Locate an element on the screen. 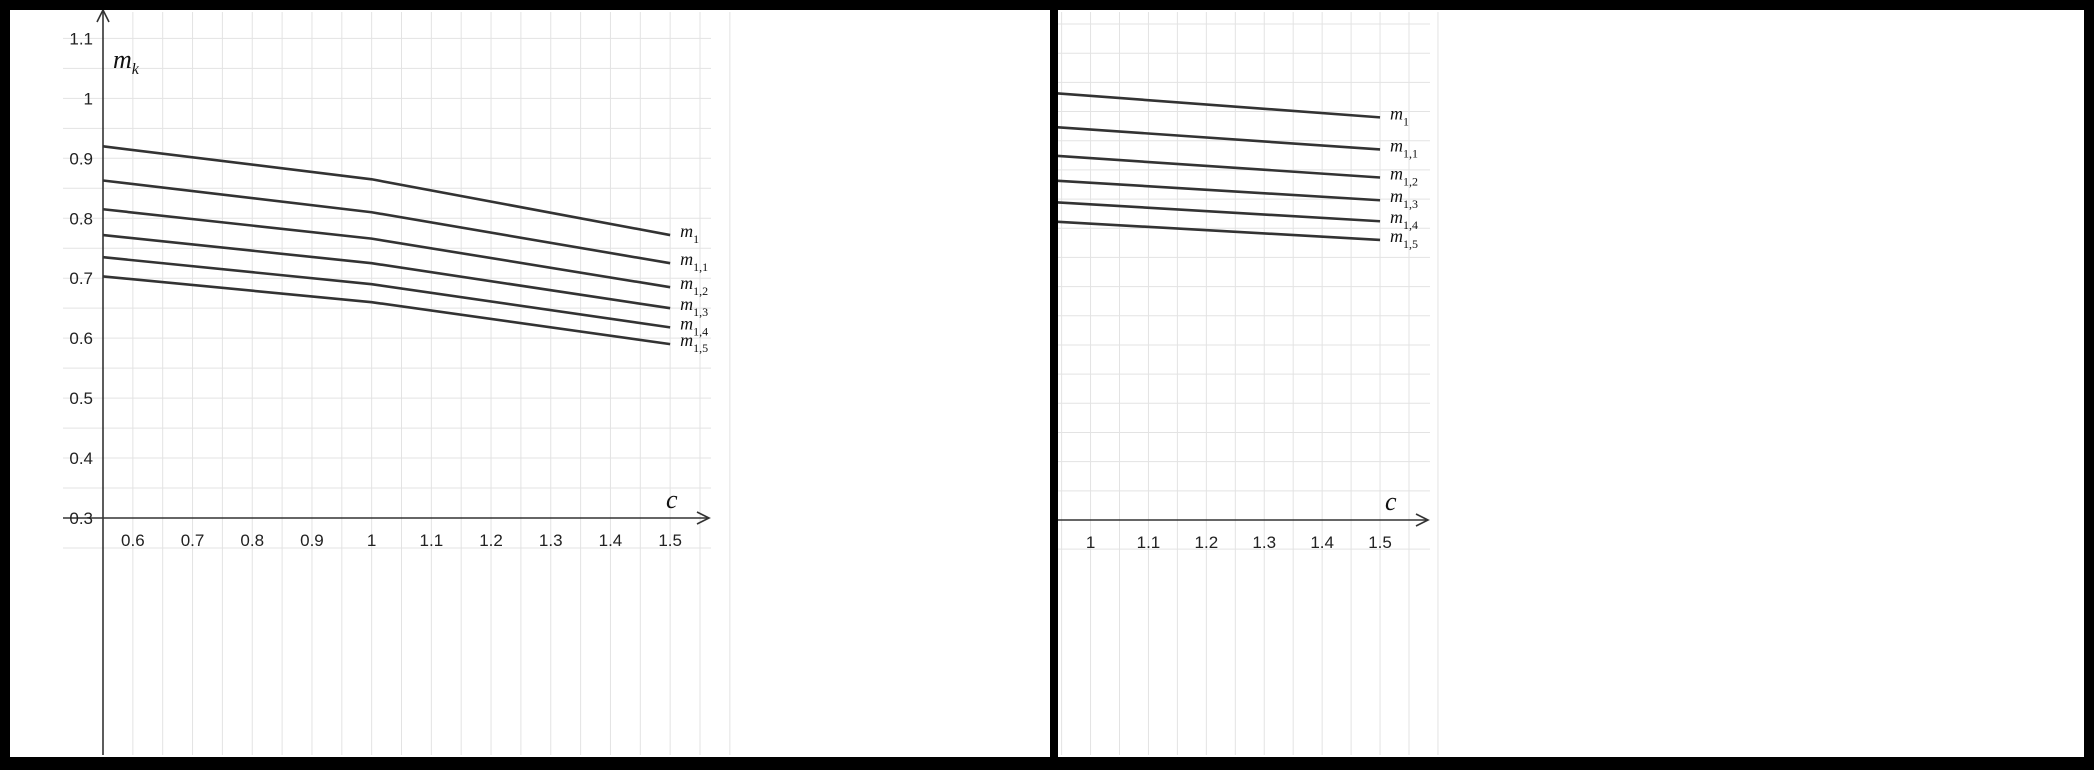  y-axis-arrow is located at coordinates (103, 16).